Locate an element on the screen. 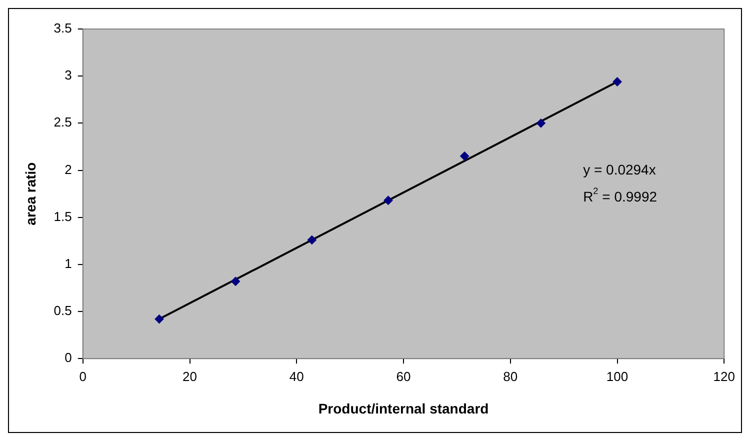 Image resolution: width=750 pixels, height=441 pixels. y-tick-label: 1.5 is located at coordinates (63, 216).